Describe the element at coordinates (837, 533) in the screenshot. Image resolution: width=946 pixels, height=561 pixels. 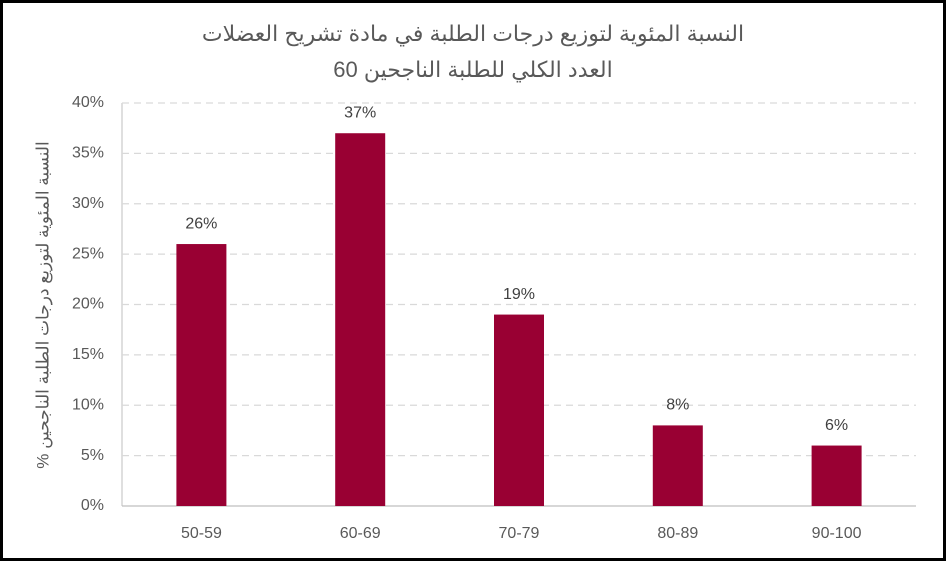
I see `x-tick-label: 90-100` at that location.